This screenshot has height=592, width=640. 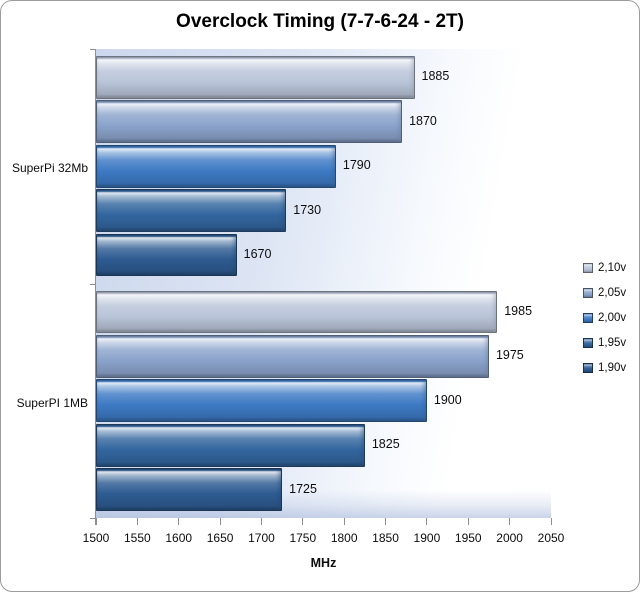 I want to click on legend-item: 2,10v, so click(x=604, y=267).